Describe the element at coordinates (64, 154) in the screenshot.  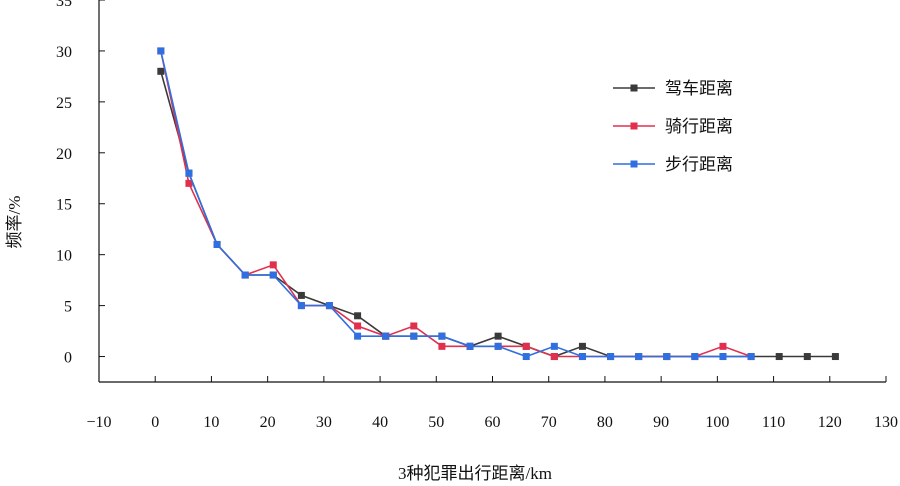
I see `y-tick-label: 20` at that location.